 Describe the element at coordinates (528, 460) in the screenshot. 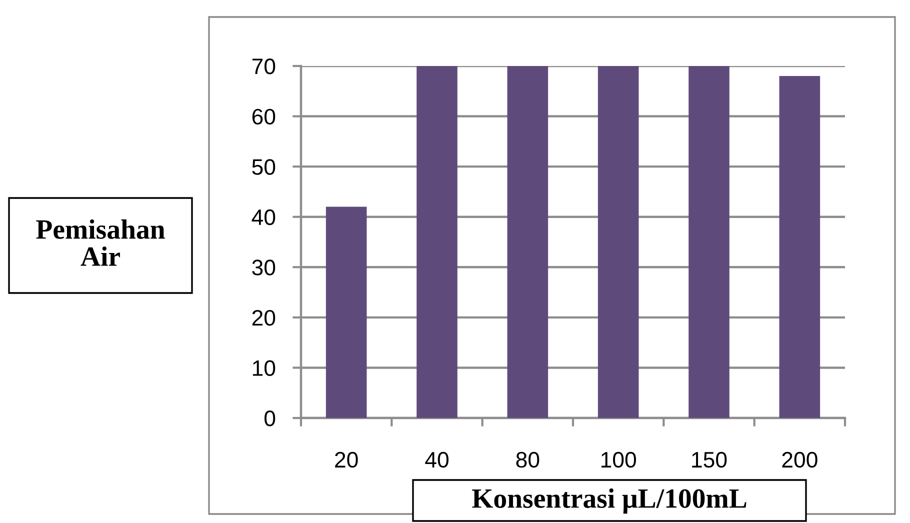

I see `x-tick-label: 80` at that location.